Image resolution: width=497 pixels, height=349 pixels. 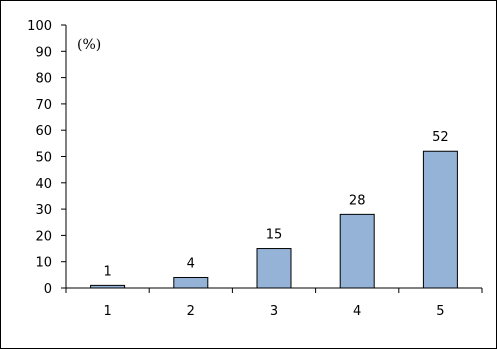 I want to click on x-tick-label: 1, so click(x=107, y=311).